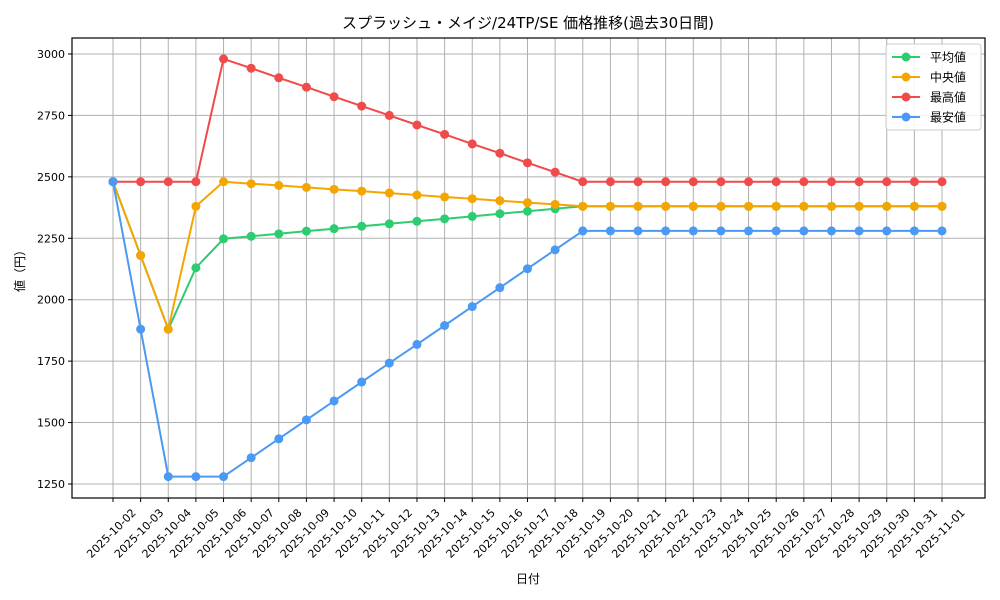 Image resolution: width=1000 pixels, height=600 pixels. Describe the element at coordinates (933, 87) in the screenshot. I see `legend-box` at that location.